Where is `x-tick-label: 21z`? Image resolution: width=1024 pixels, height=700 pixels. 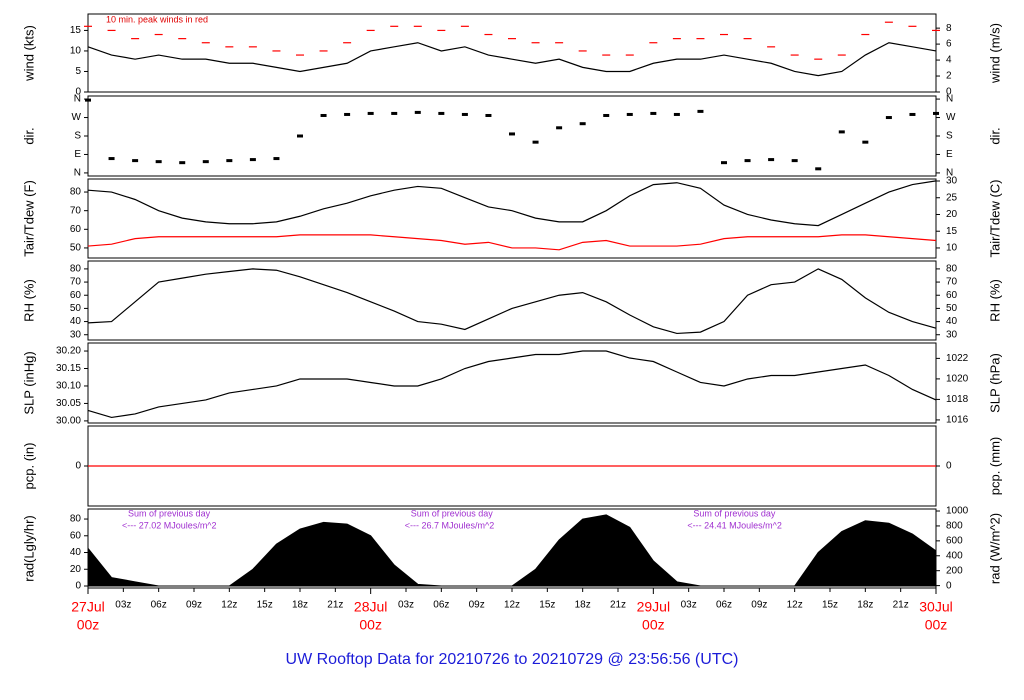 x-tick-label: 21z is located at coordinates (618, 605).